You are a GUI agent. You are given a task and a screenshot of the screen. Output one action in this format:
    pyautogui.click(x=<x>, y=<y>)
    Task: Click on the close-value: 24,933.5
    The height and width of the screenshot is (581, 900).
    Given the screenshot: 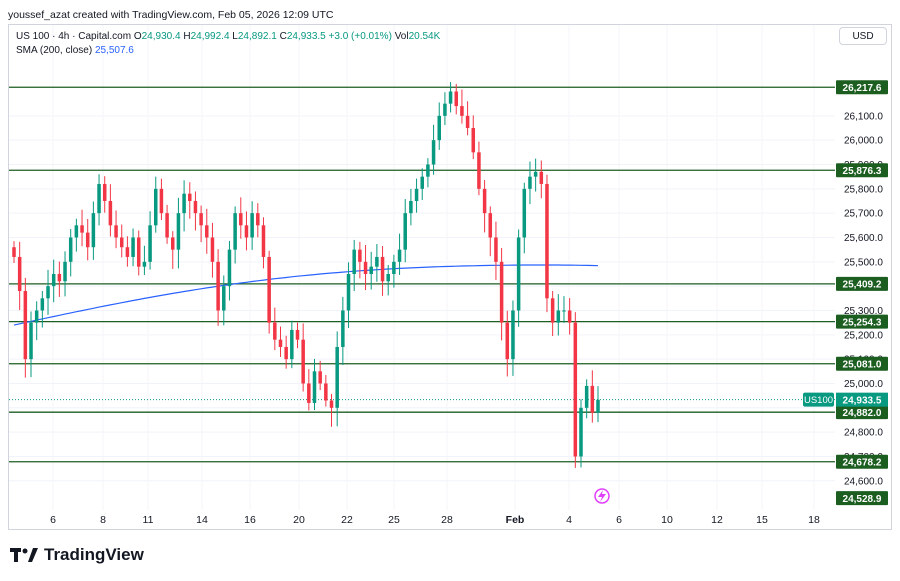 What is the action you would take?
    pyautogui.click(x=306, y=36)
    